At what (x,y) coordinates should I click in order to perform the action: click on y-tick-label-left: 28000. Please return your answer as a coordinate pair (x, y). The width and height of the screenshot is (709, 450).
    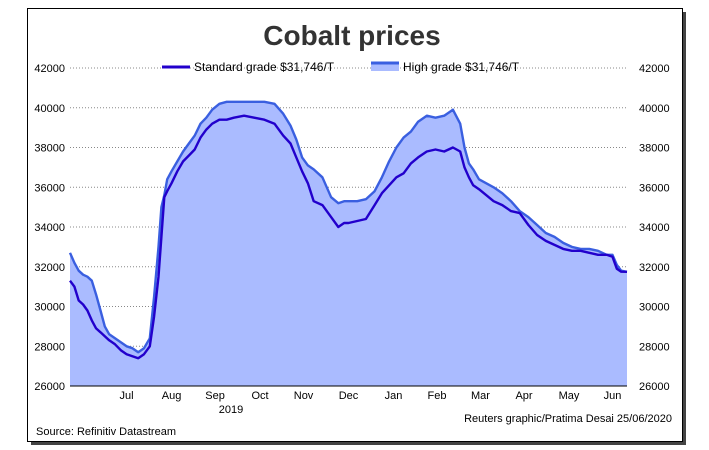
    Looking at the image, I should click on (49, 347).